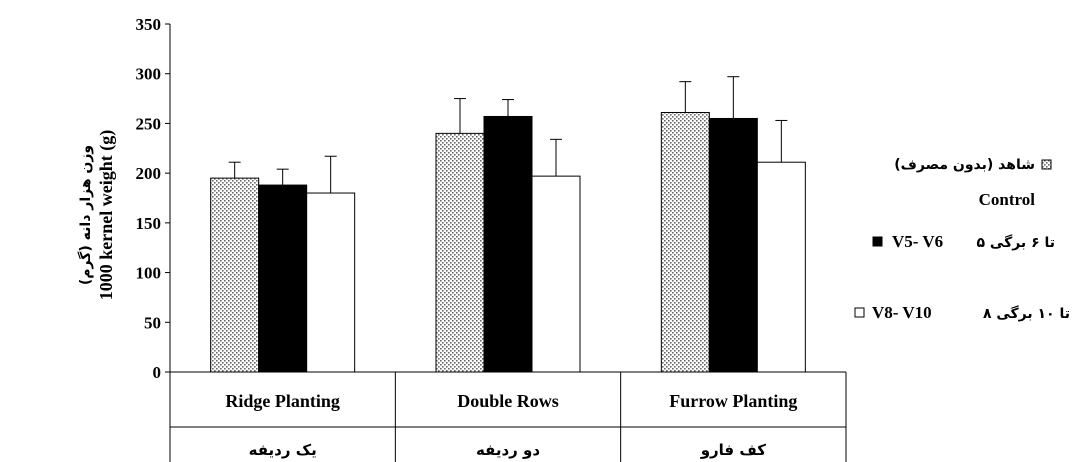  Describe the element at coordinates (1026, 313) in the screenshot. I see `legend-label-v8-v10-fa: ۸ تا ۱۰ برگی` at that location.